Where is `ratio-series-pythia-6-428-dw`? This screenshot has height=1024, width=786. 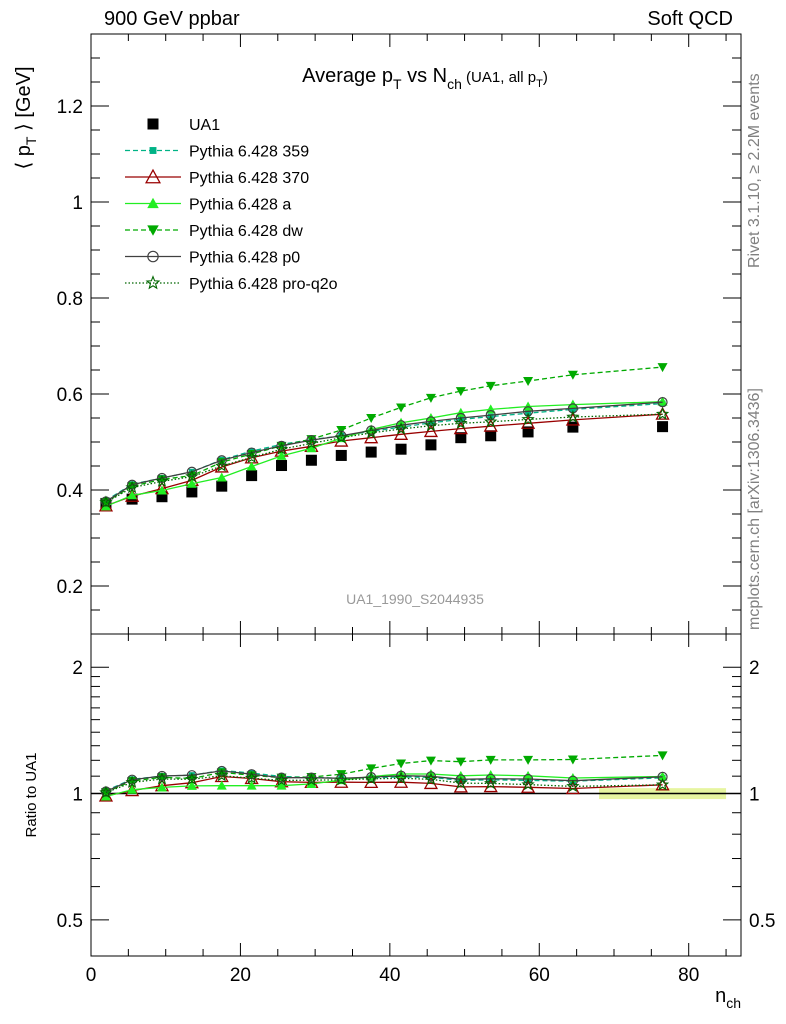
ratio-series-pythia-6-428-dw is located at coordinates (384, 774).